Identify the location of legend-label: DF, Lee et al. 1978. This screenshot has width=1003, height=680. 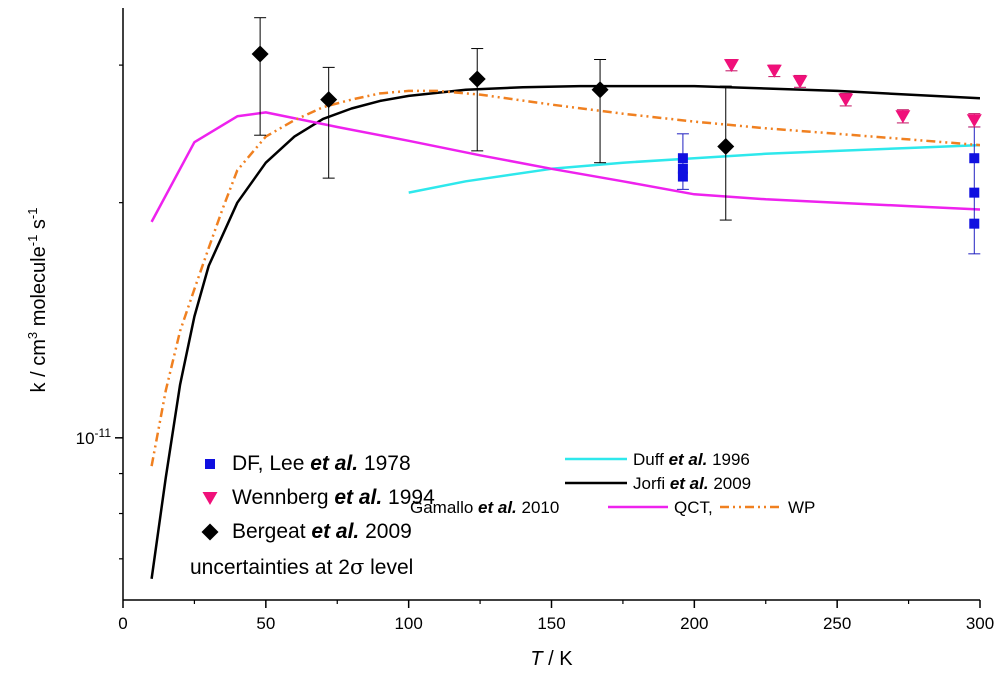
(321, 463).